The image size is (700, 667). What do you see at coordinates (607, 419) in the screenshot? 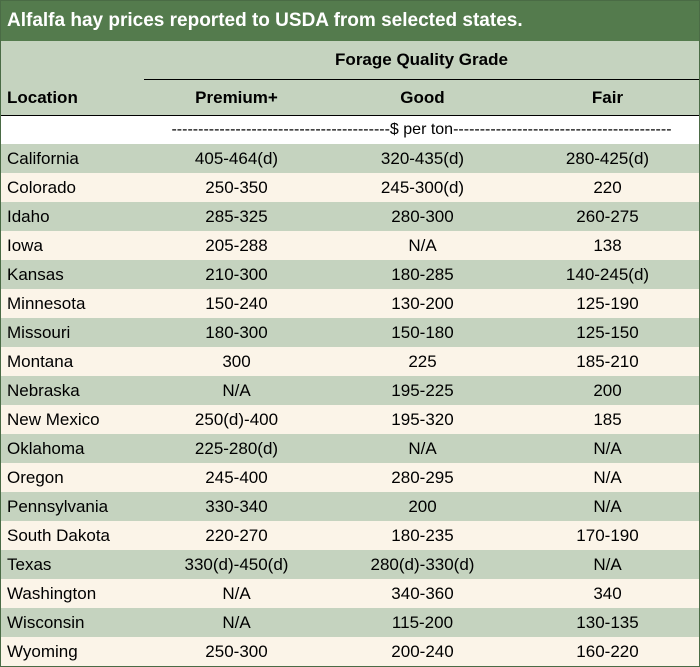
I see `fair-price-cell: 185` at bounding box center [607, 419].